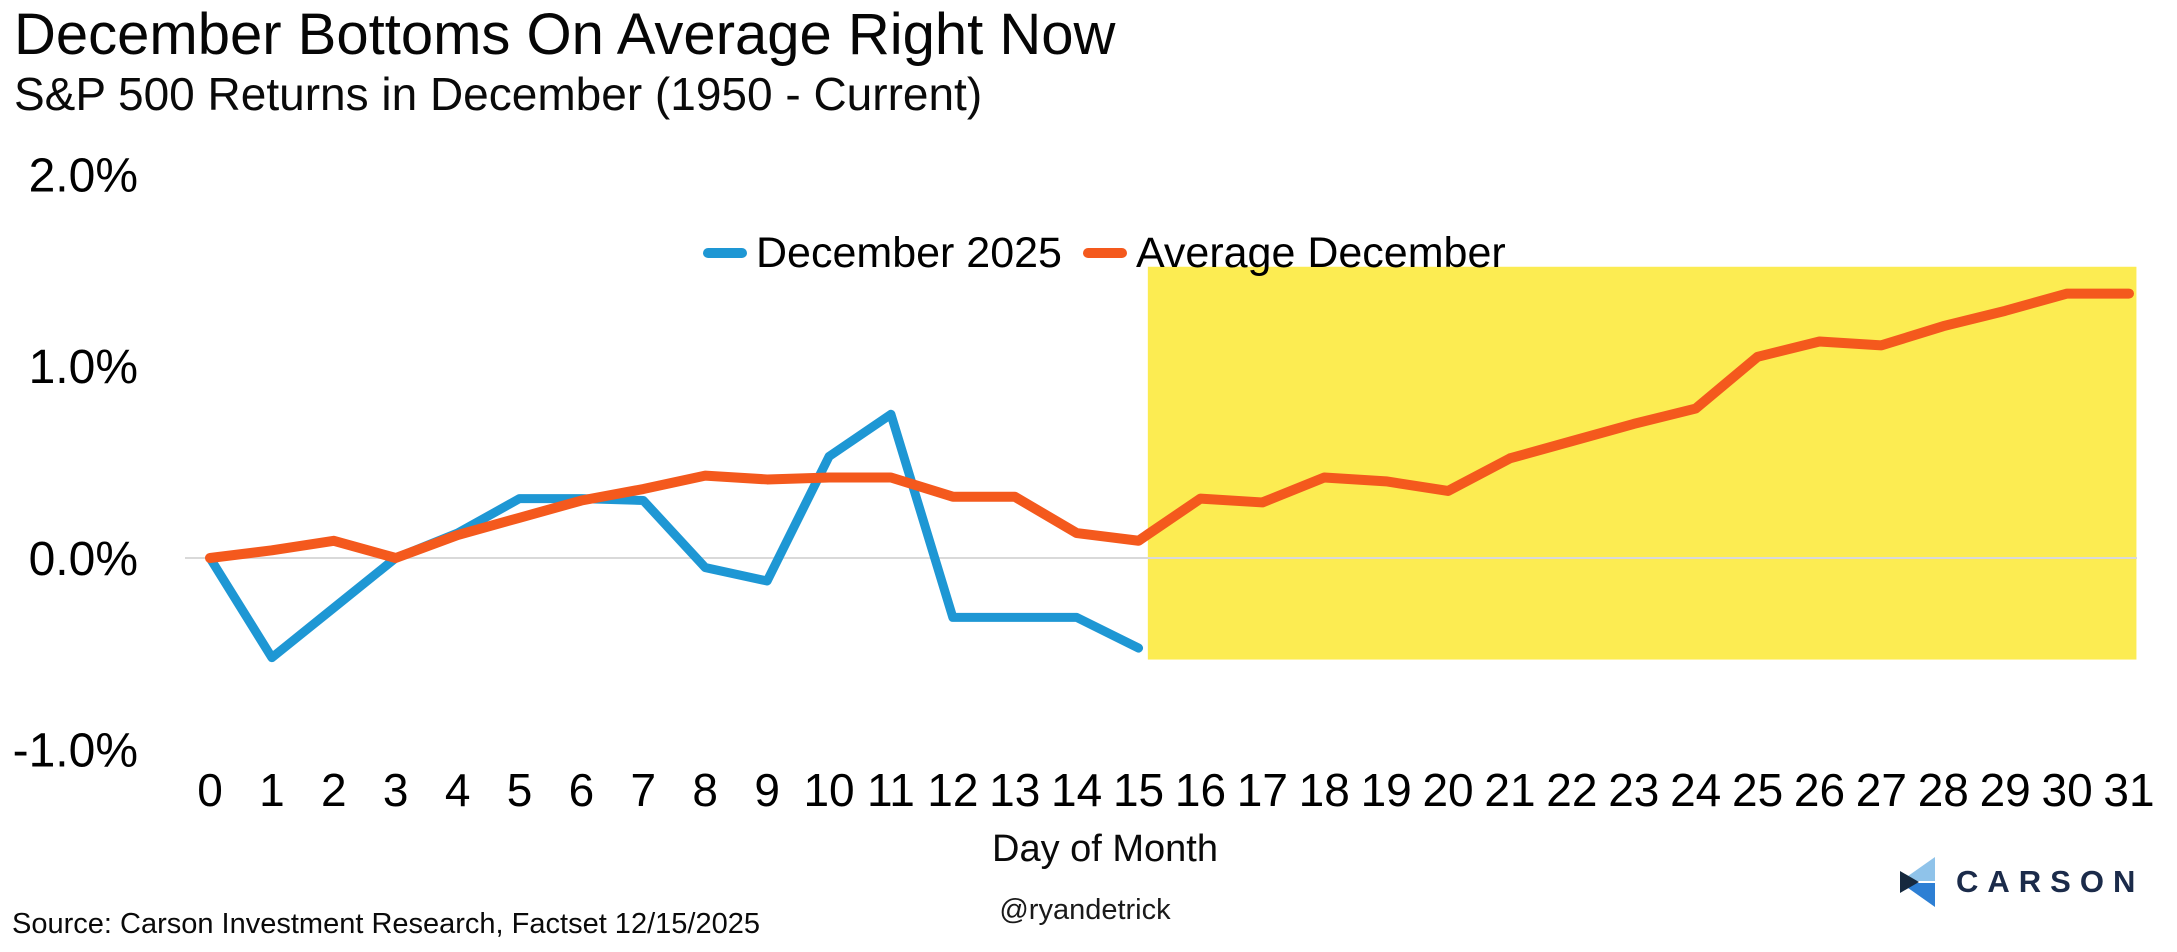  Describe the element at coordinates (1105, 849) in the screenshot. I see `x-axis-title: Day of Month` at that location.